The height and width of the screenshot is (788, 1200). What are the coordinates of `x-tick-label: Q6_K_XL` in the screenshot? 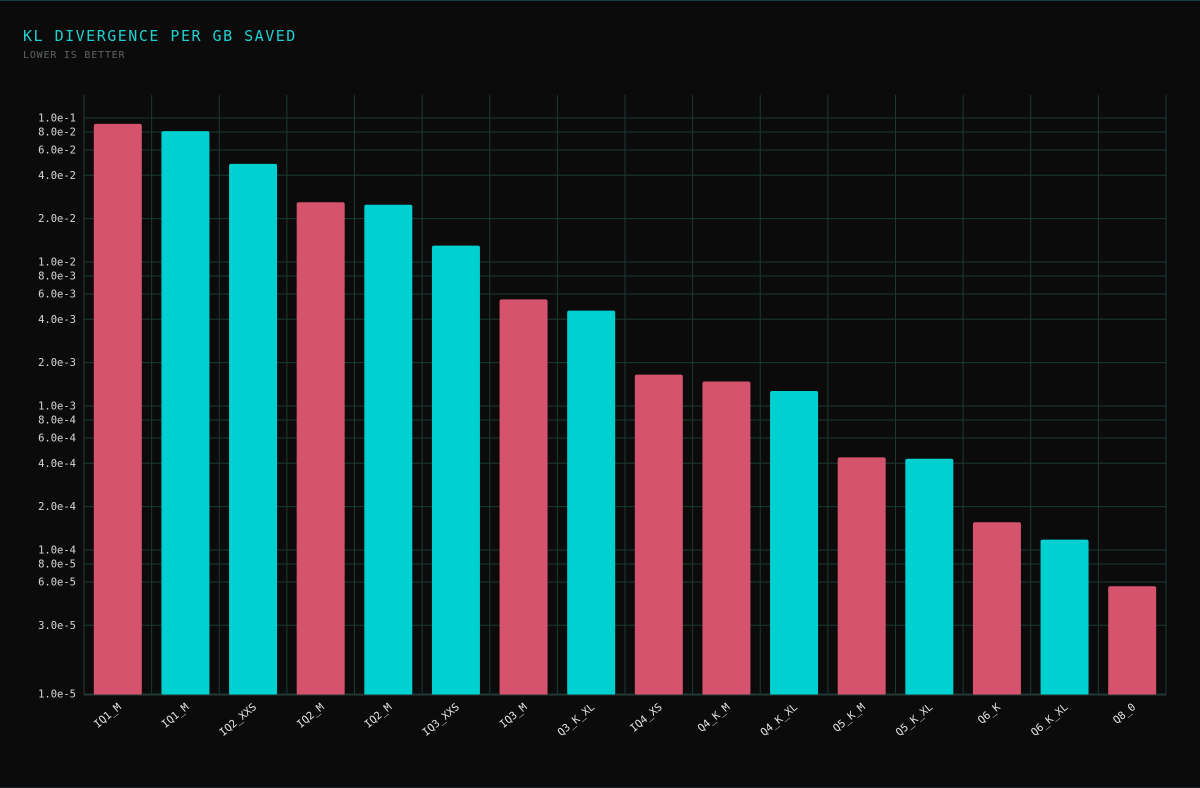 It's located at (1050, 720).